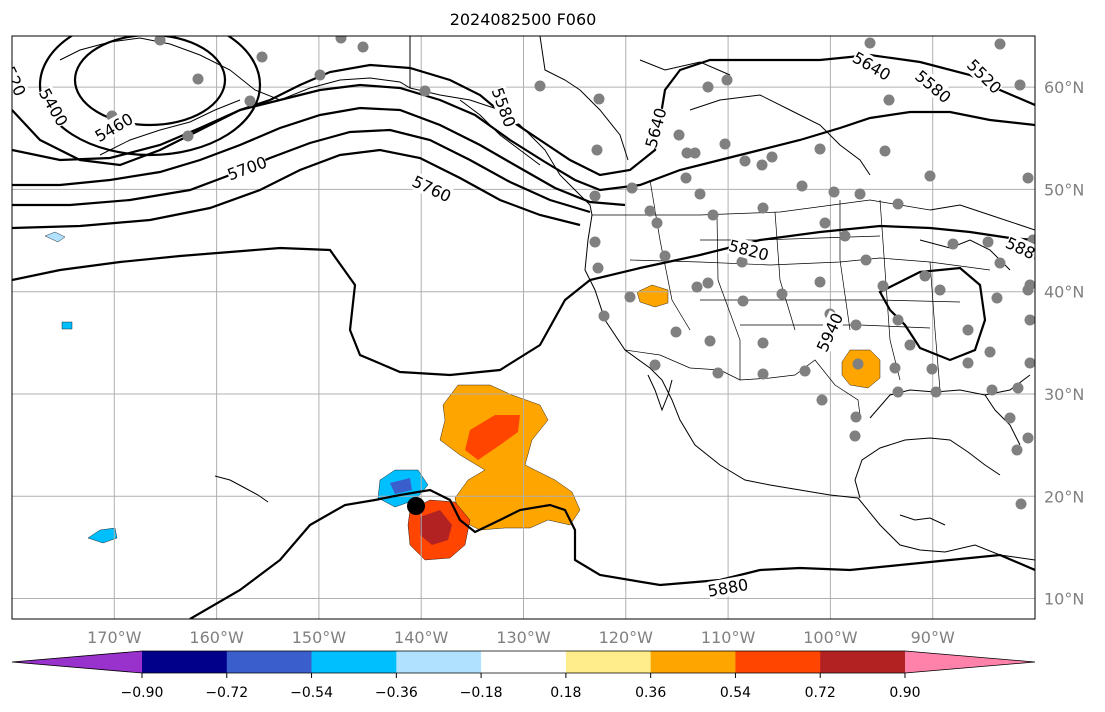 The image size is (1105, 712). What do you see at coordinates (626, 637) in the screenshot?
I see `lon-tick-label: 120°W` at bounding box center [626, 637].